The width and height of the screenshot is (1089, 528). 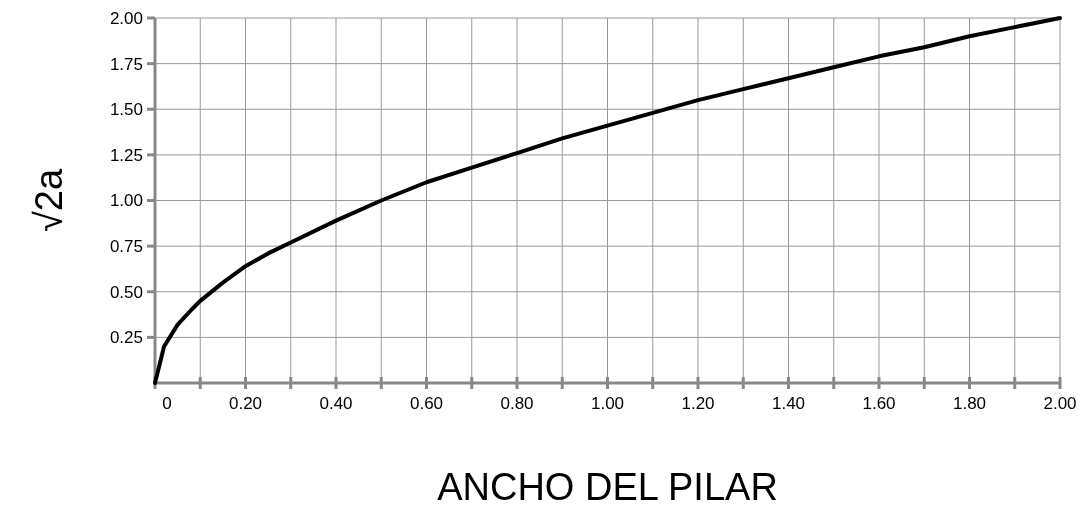 What do you see at coordinates (607, 403) in the screenshot?
I see `x-tick-label: 1.00` at bounding box center [607, 403].